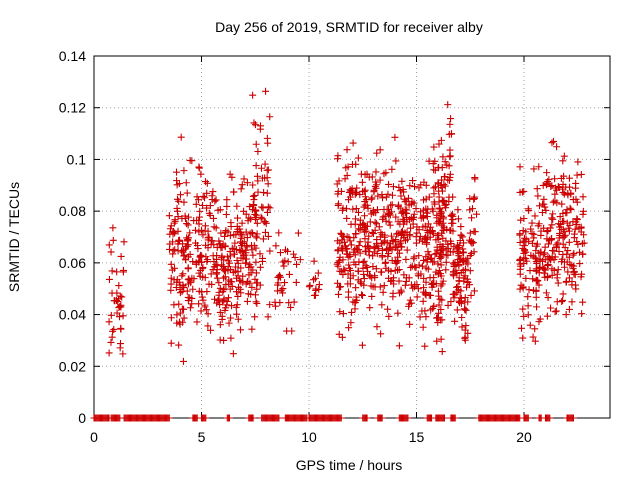  Describe the element at coordinates (72, 366) in the screenshot. I see `y-tick-label: 0.02` at that location.